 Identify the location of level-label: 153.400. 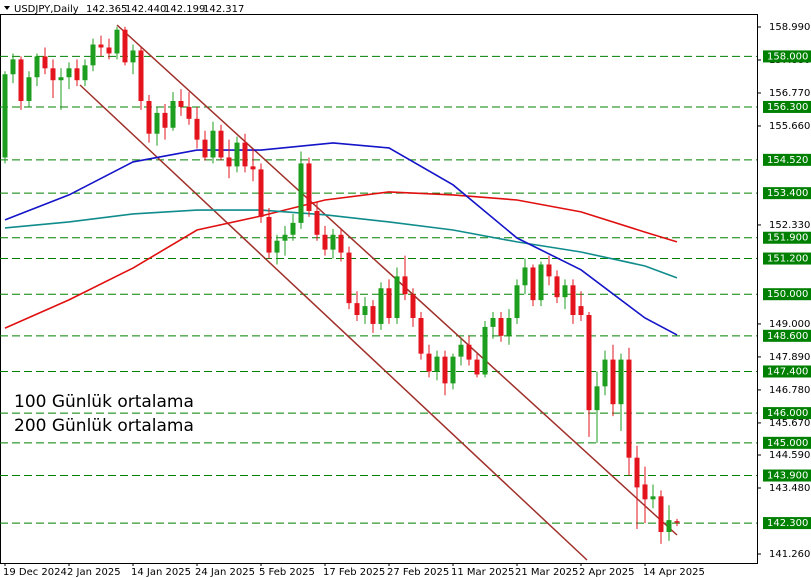
(787, 193).